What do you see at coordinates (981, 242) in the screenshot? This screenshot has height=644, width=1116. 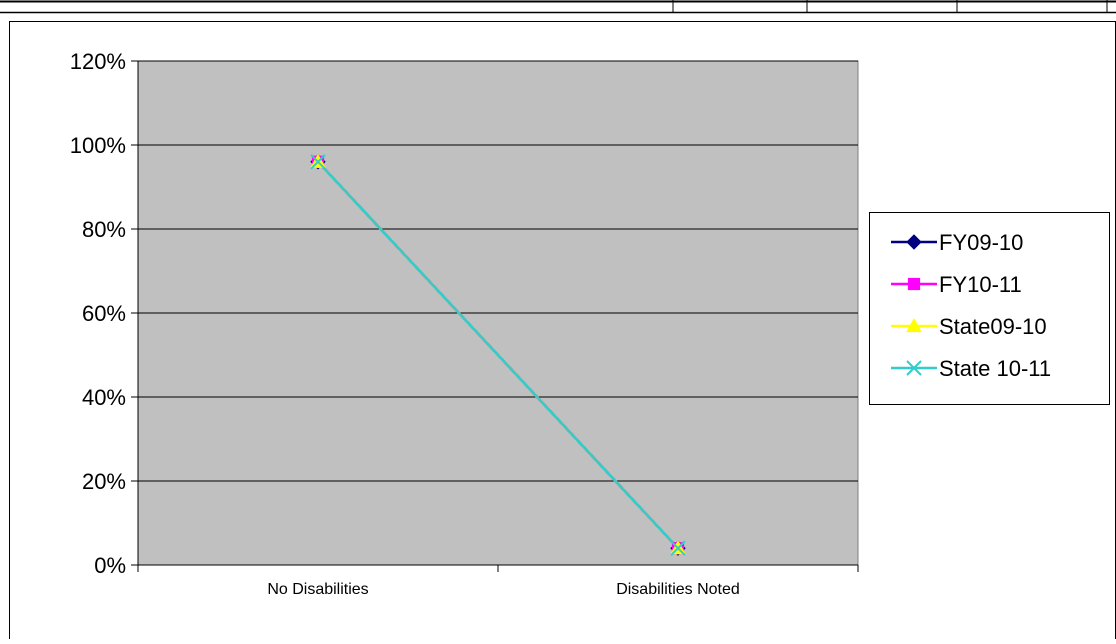 I see `legend-label: FY09-10` at bounding box center [981, 242].